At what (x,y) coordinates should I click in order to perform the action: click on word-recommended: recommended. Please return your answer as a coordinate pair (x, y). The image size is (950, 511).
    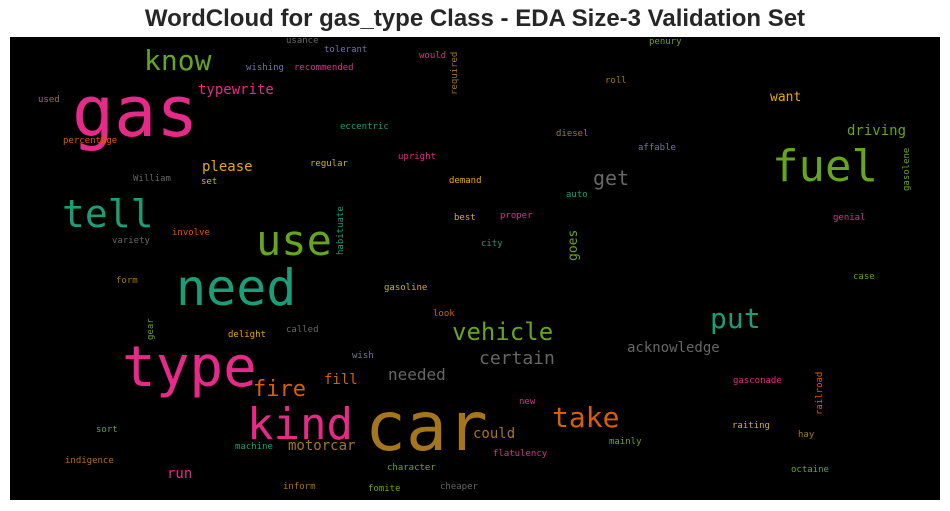
    Looking at the image, I should click on (324, 68).